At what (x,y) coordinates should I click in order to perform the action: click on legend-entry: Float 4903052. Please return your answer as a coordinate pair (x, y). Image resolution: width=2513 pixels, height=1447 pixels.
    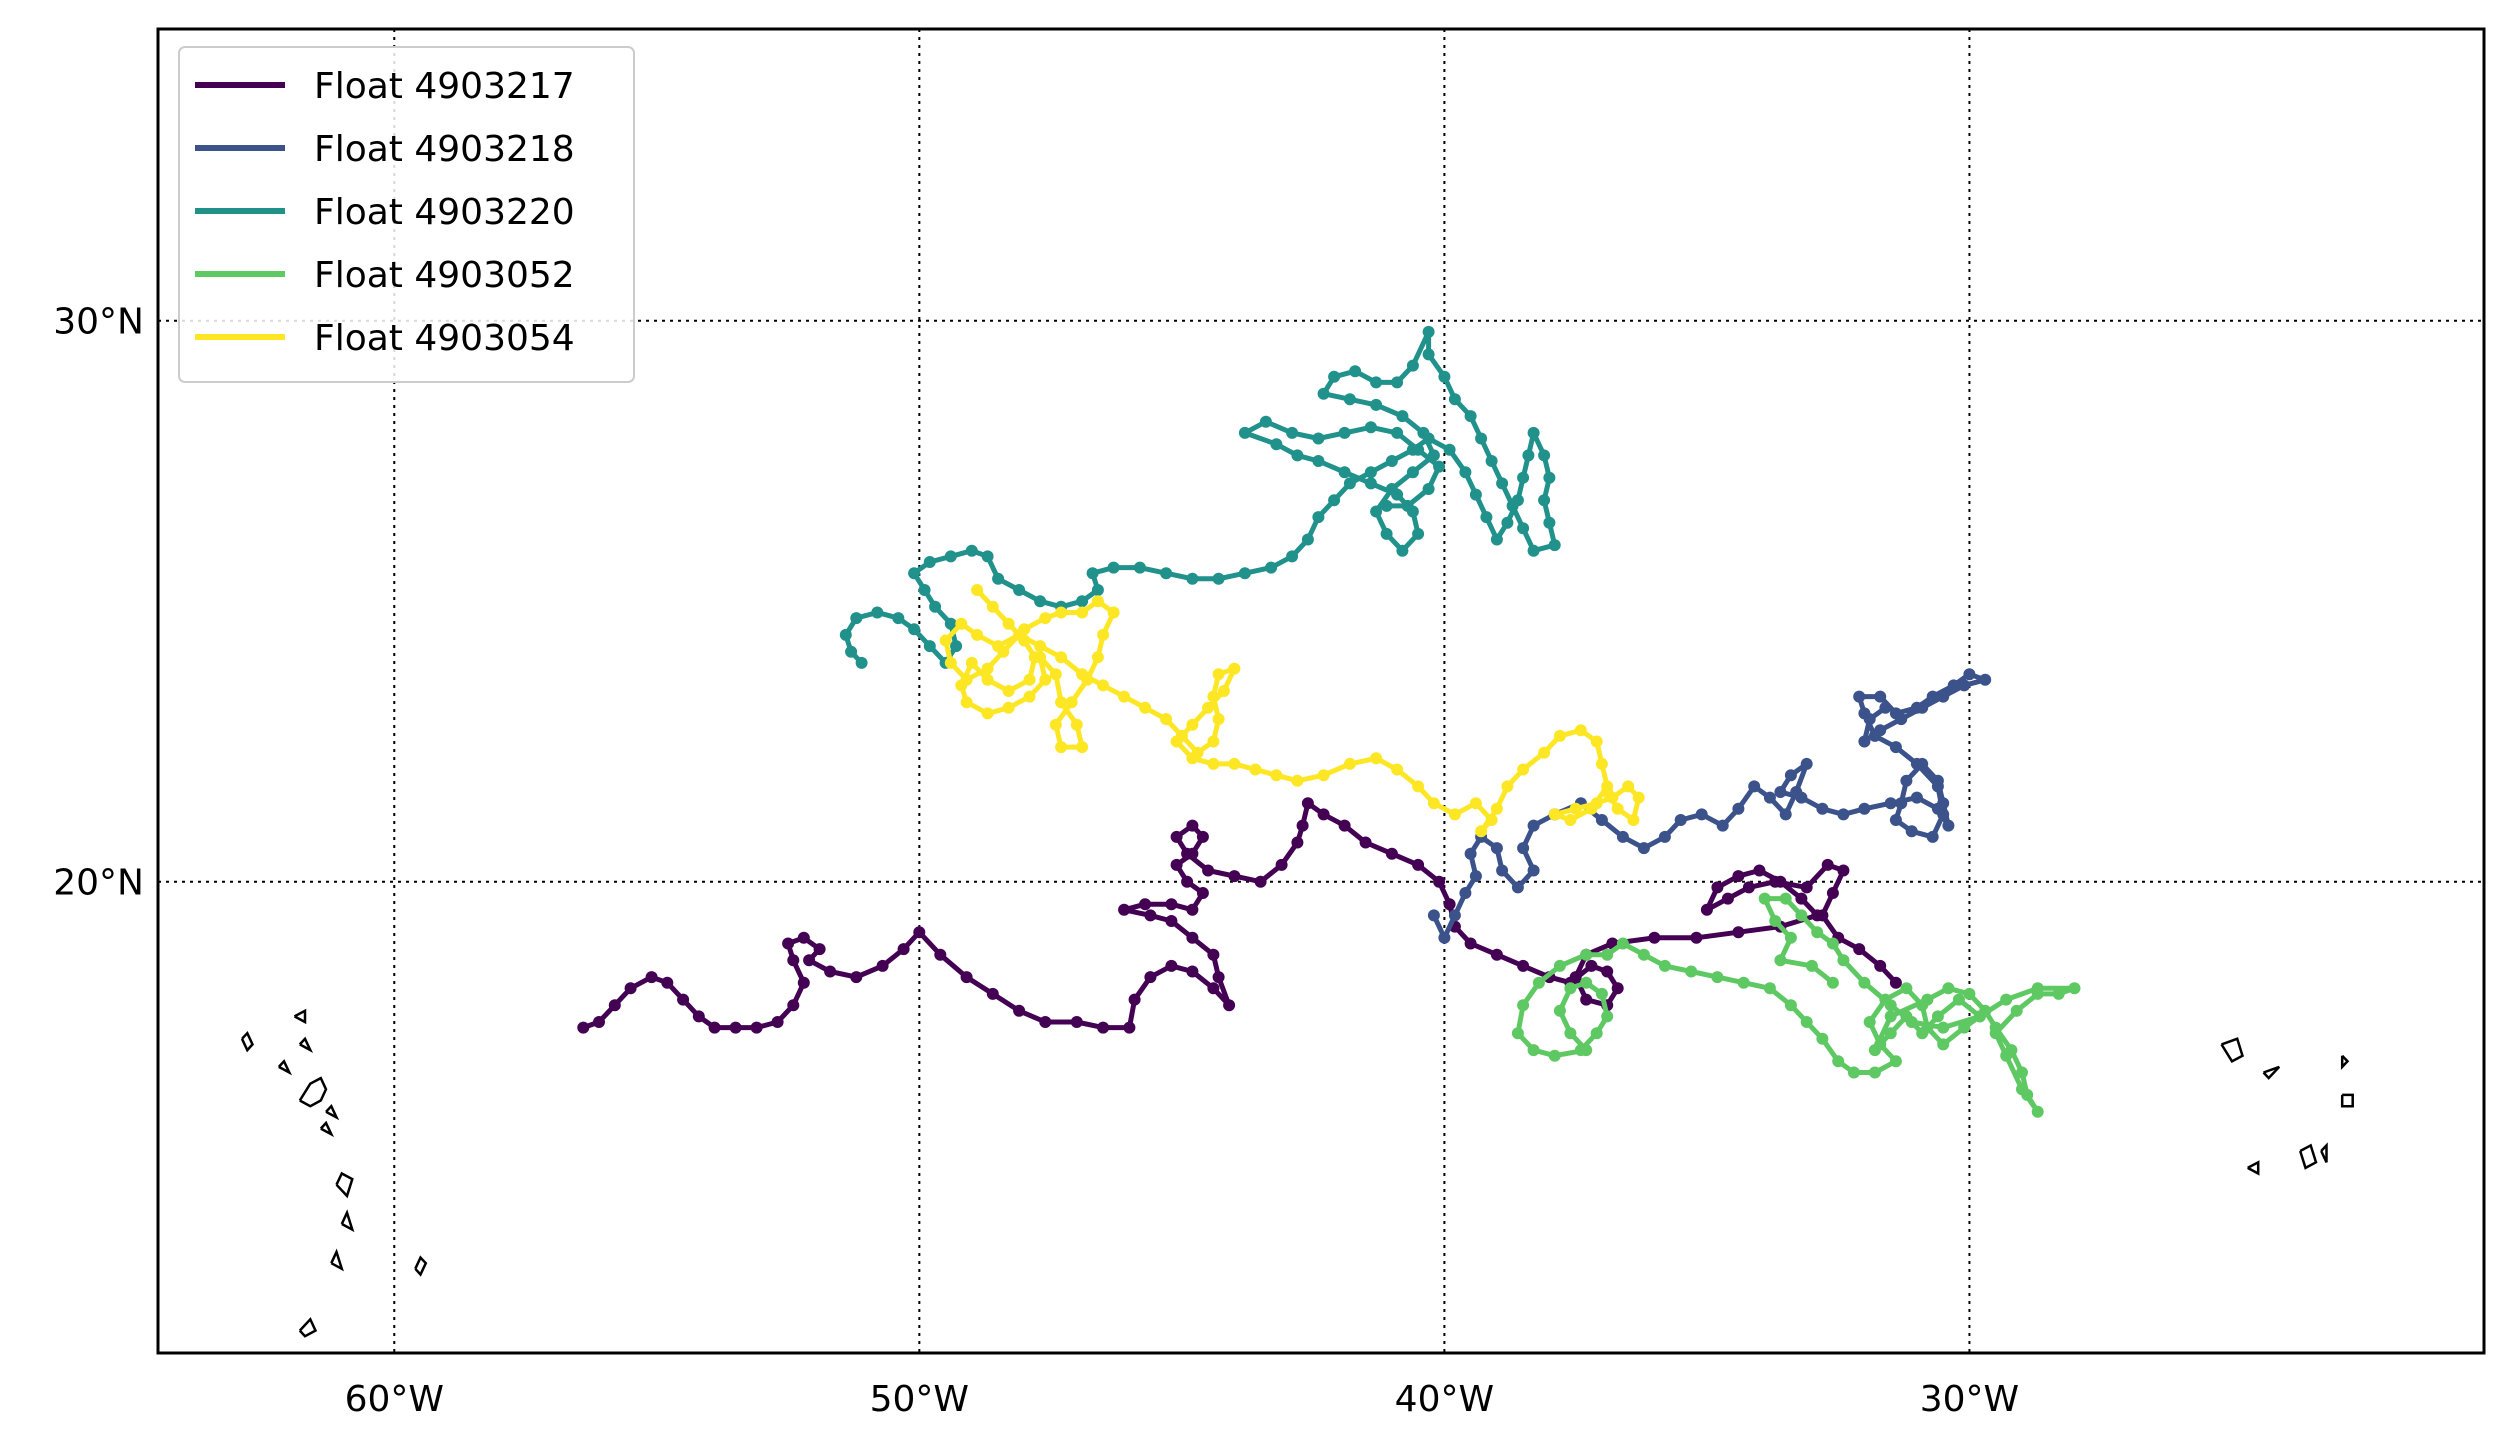
    Looking at the image, I should click on (385, 275).